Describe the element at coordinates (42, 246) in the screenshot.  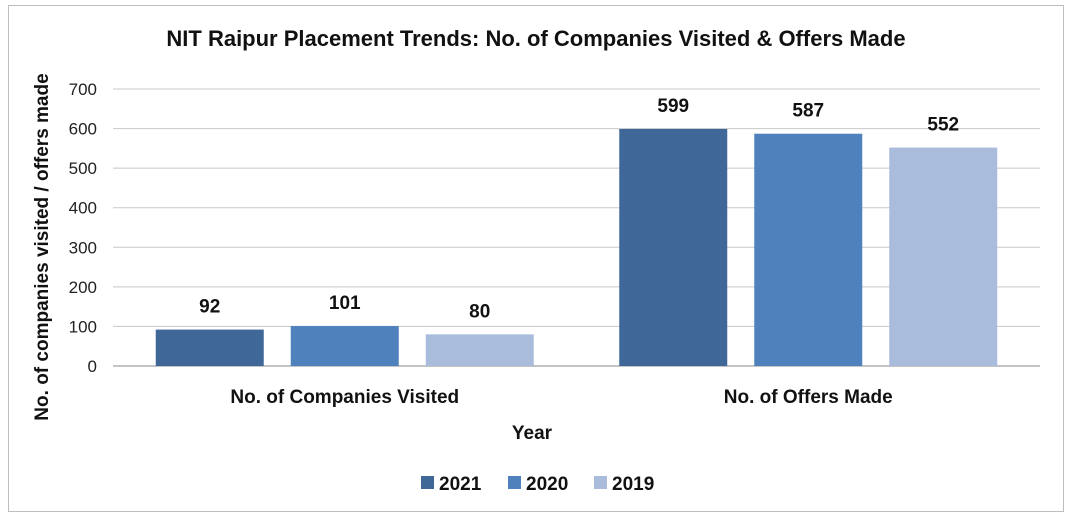
I see `y-axis-label: No. of companies visited / offers made` at that location.